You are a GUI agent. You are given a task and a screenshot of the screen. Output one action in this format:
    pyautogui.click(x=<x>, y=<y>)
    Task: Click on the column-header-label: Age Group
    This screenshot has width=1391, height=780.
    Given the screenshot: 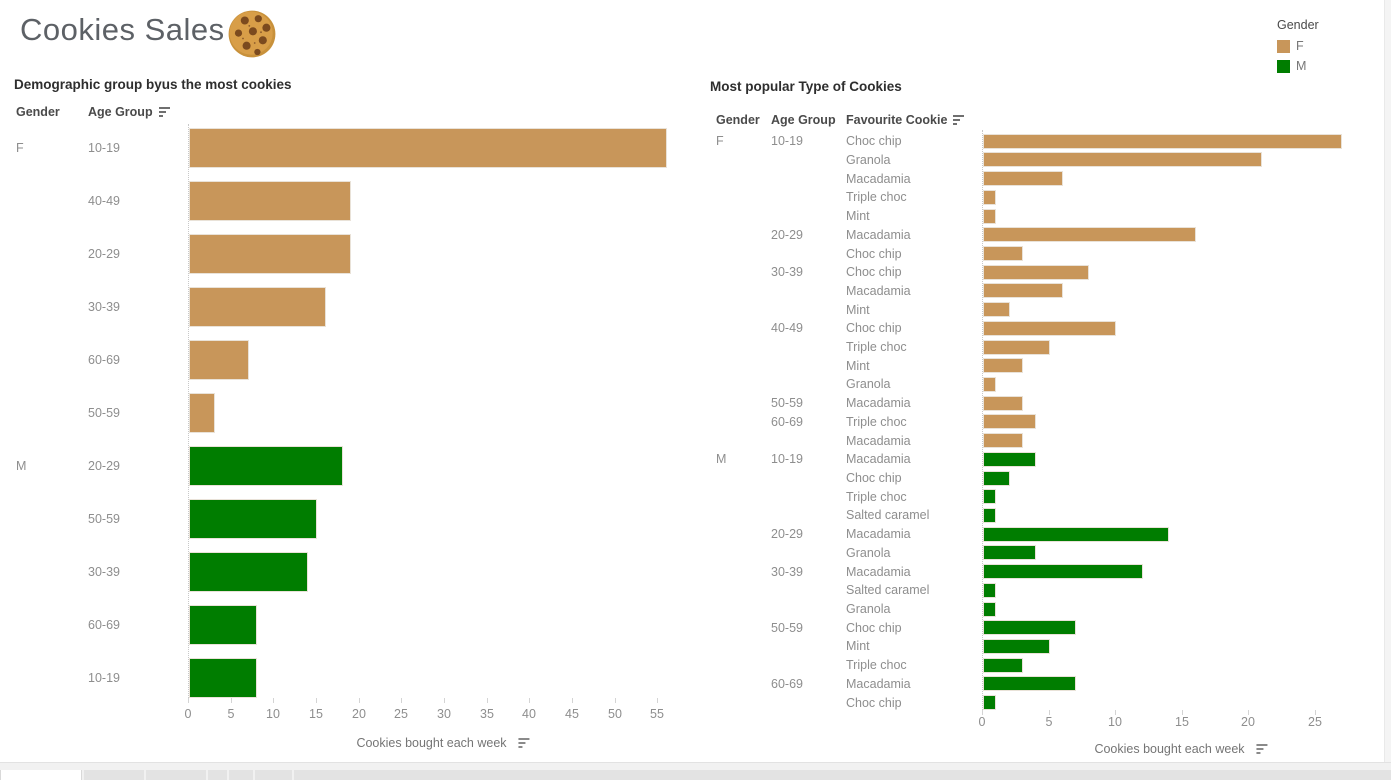 What is the action you would take?
    pyautogui.click(x=803, y=120)
    